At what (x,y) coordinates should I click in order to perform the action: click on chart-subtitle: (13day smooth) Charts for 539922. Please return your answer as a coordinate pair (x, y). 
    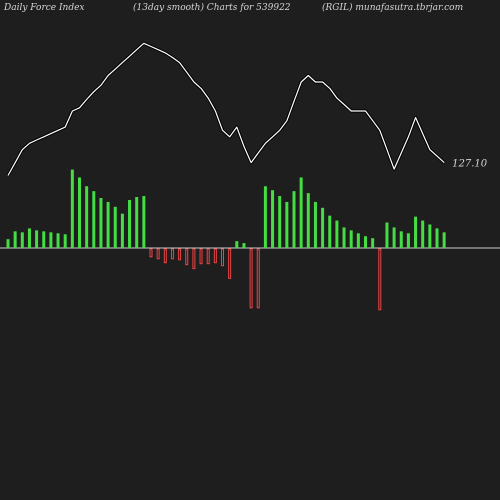
    Looking at the image, I should click on (212, 8).